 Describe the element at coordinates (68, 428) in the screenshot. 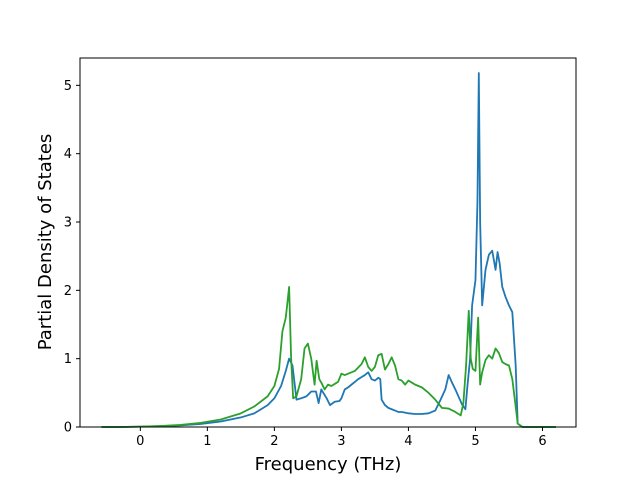

I see `y-tick-label: 0` at that location.